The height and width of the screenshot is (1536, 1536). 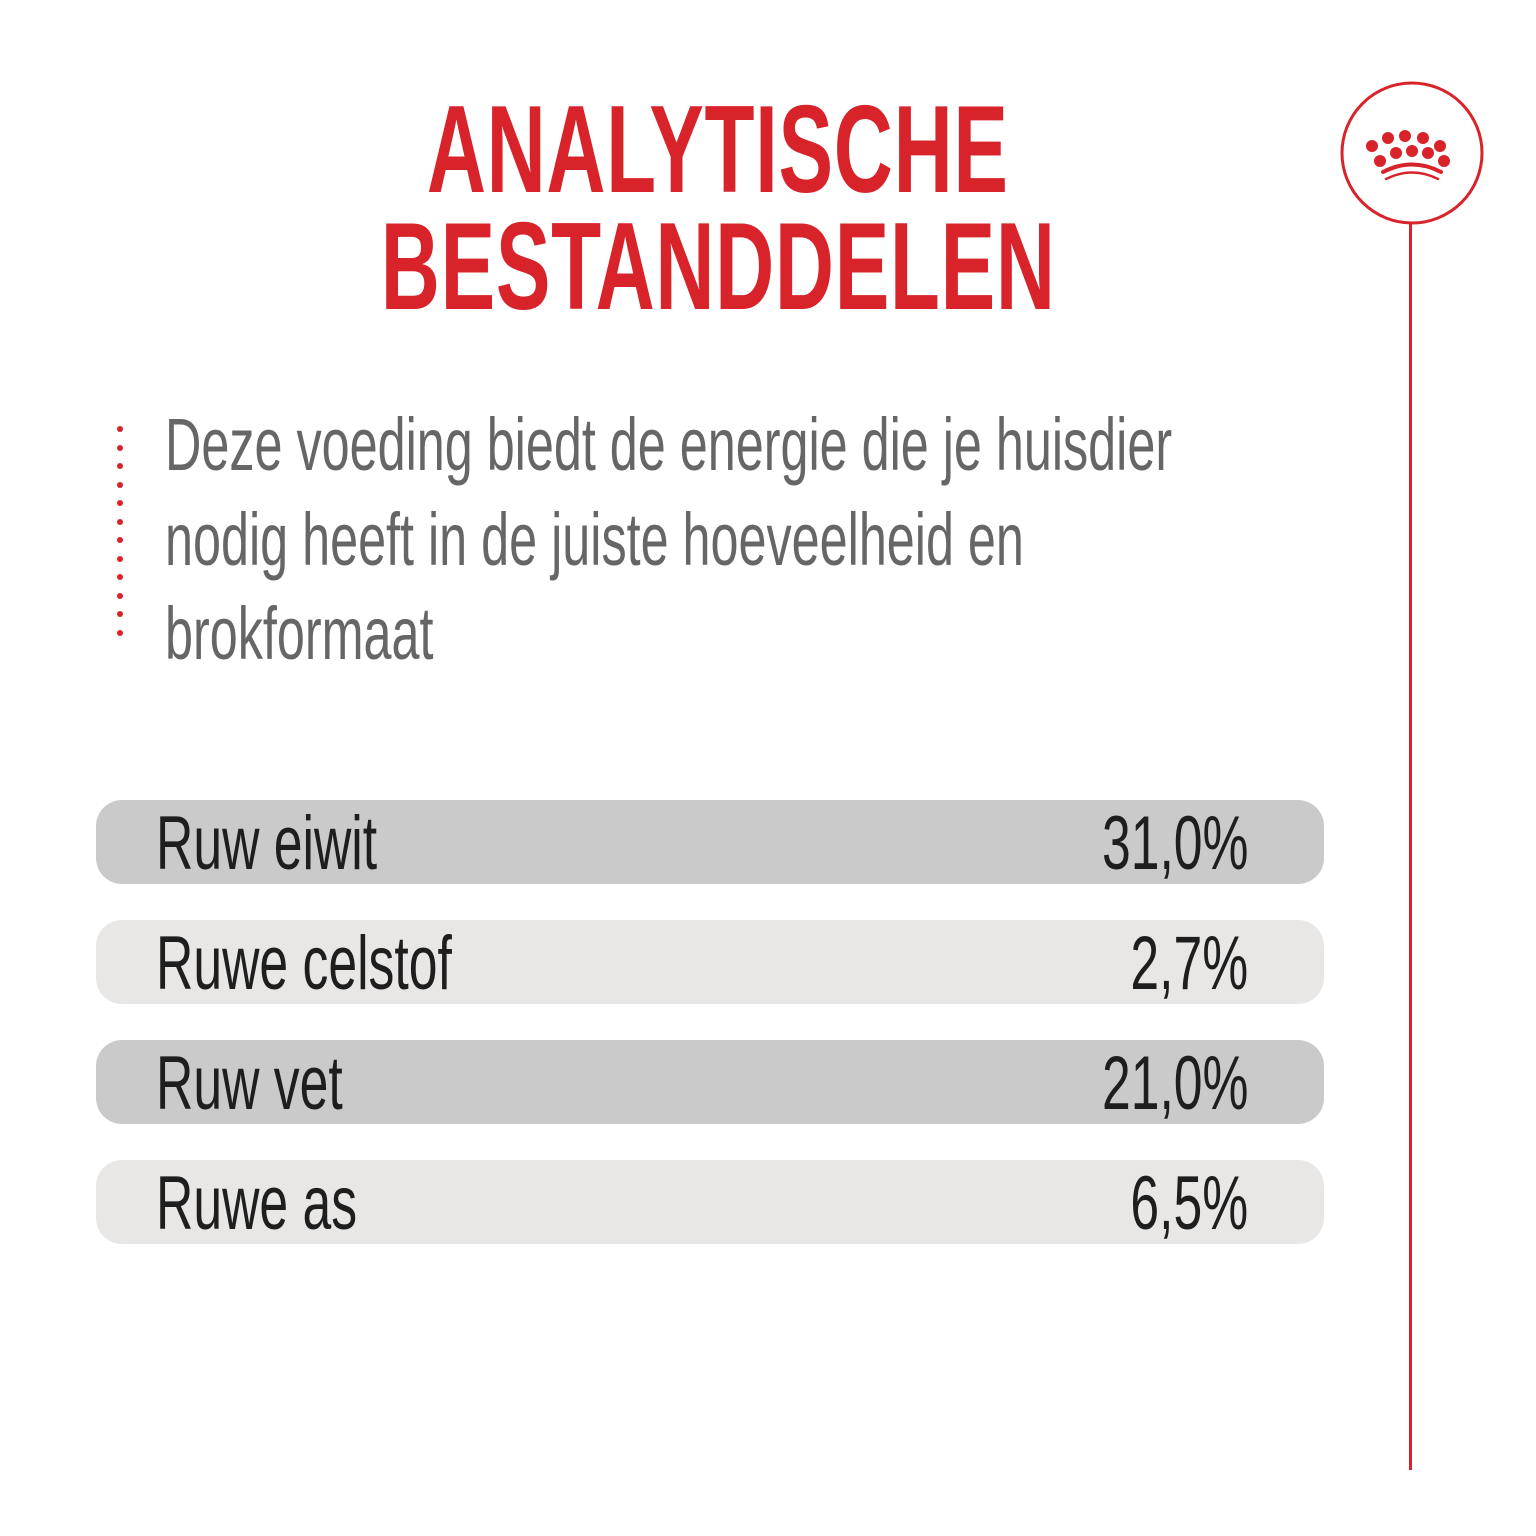 I want to click on vertical-red-line, so click(x=1410, y=847).